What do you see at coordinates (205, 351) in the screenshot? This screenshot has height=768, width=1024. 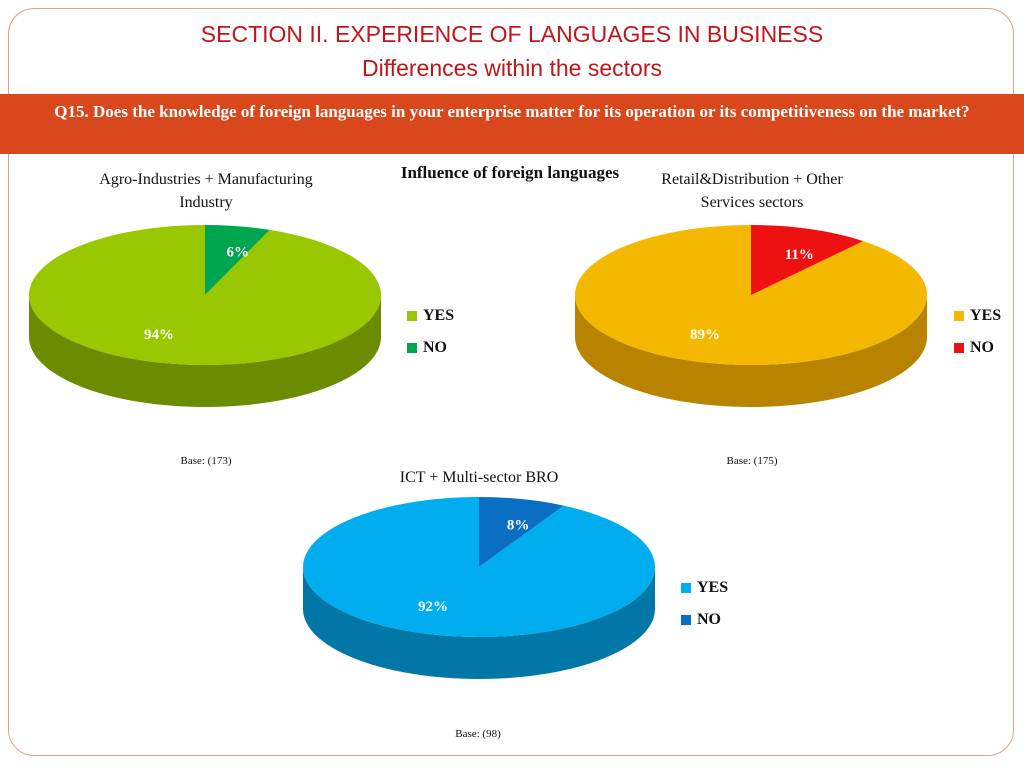 I see `pie-side-agro` at bounding box center [205, 351].